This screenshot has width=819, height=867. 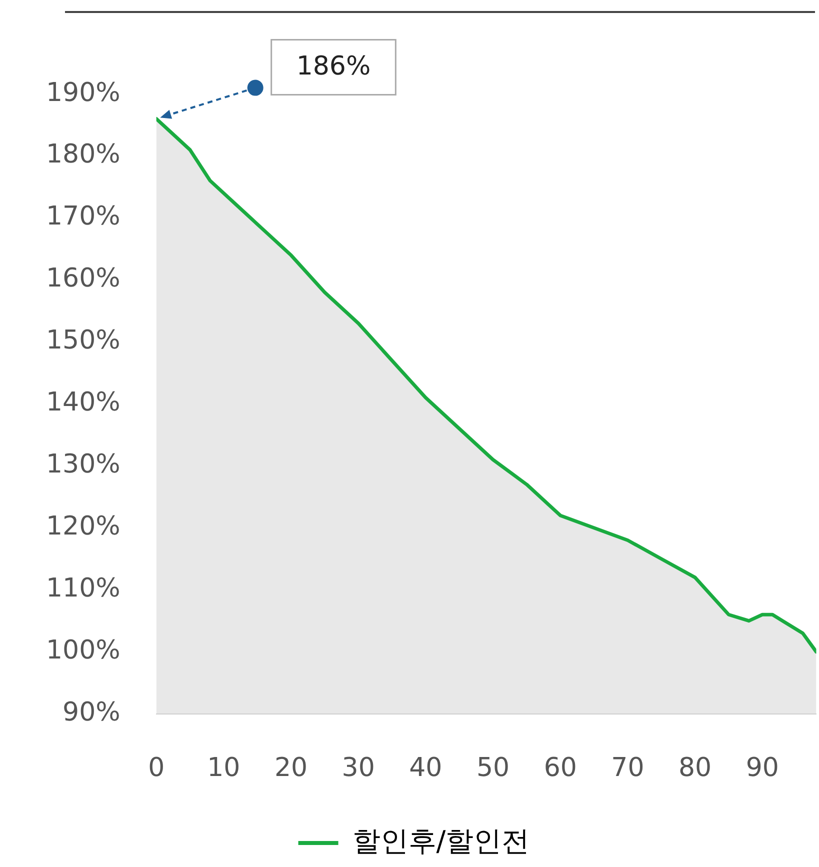 I want to click on y-tick-label: 170%, so click(x=83, y=217).